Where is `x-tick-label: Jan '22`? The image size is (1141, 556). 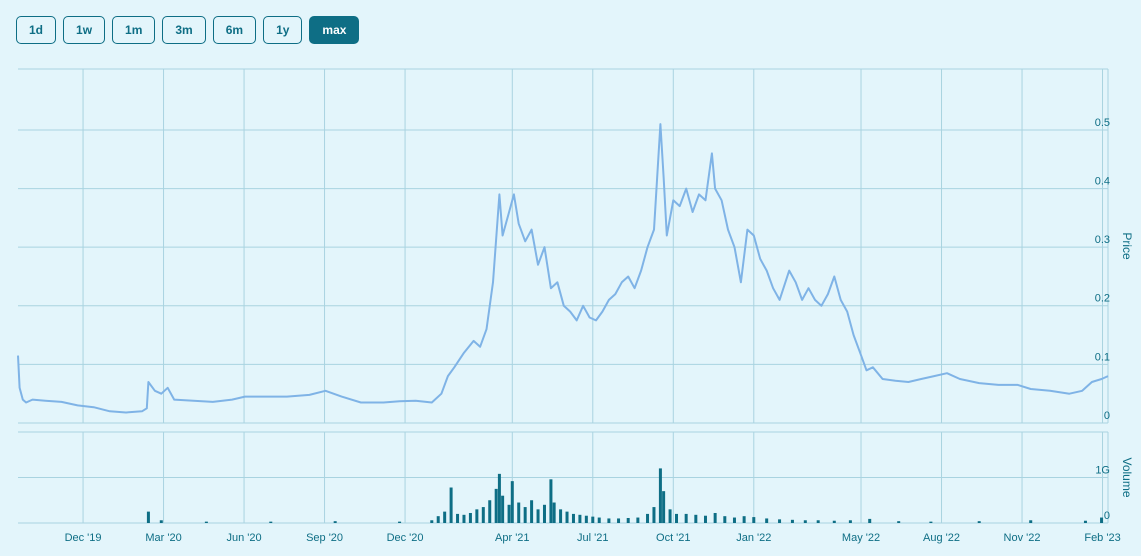
x-tick-label: Jan '22 is located at coordinates (753, 538).